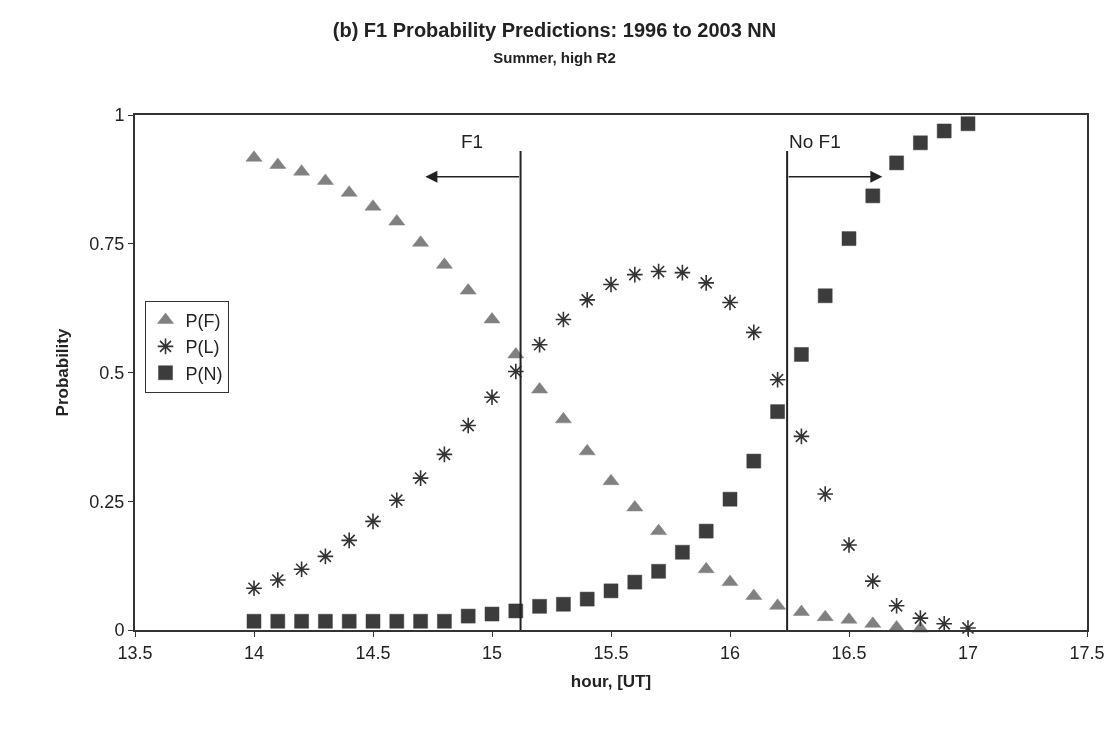  Describe the element at coordinates (254, 652) in the screenshot. I see `x-tick-label: 14` at that location.